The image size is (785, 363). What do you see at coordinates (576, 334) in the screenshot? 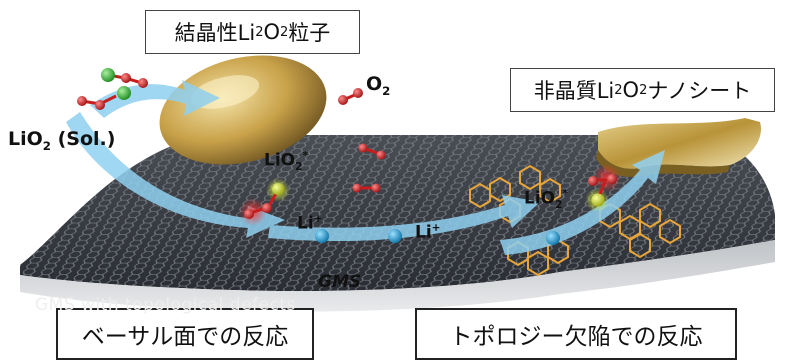
I see `topological-defect-reaction-label: トポロジー欠陥での反応` at bounding box center [576, 334].